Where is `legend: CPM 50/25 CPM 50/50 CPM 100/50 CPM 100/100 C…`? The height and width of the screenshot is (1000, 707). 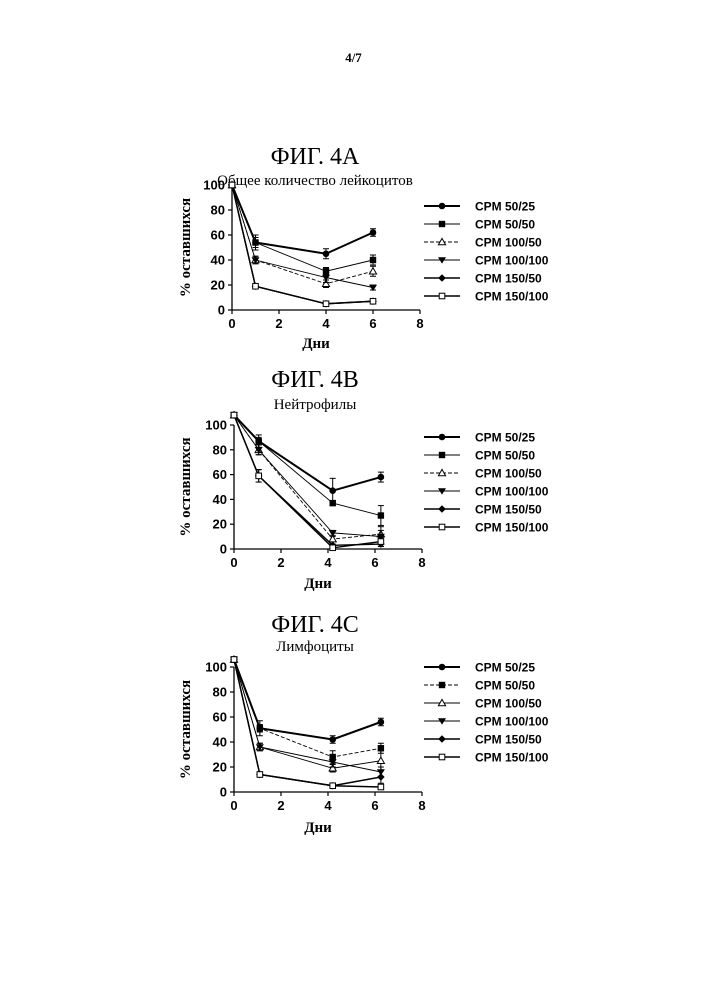 legend: CPM 50/25 CPM 50/50 CPM 100/50 CPM 100/100 C… is located at coordinates (486, 713).